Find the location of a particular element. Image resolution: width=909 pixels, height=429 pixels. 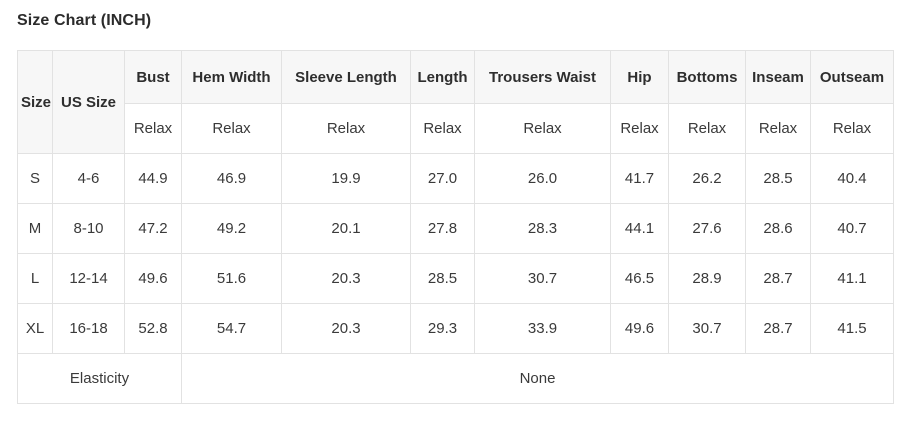

header-length: Length is located at coordinates (442, 77).